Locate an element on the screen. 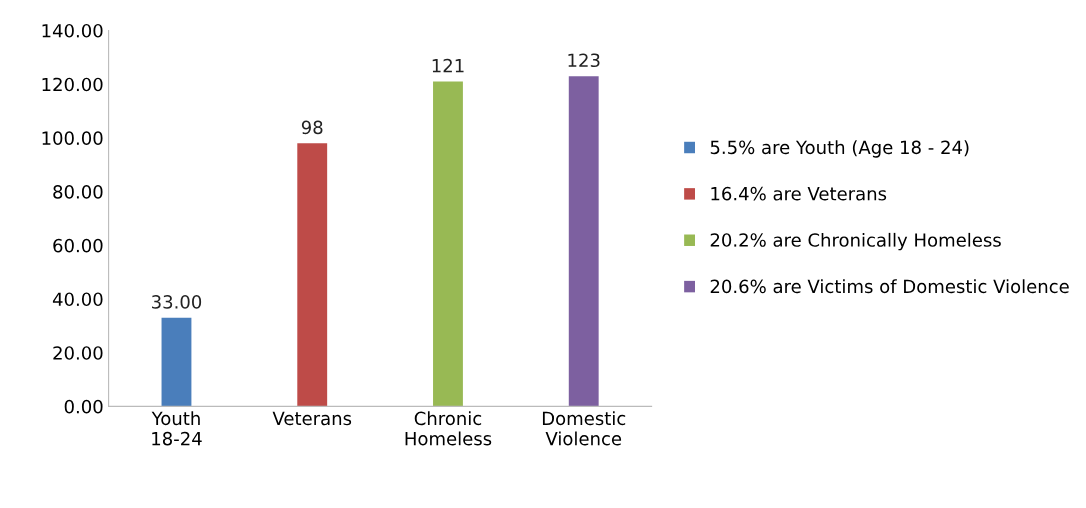 The height and width of the screenshot is (508, 1086). legend-label: 20.2% are Chronically Homeless is located at coordinates (855, 241).